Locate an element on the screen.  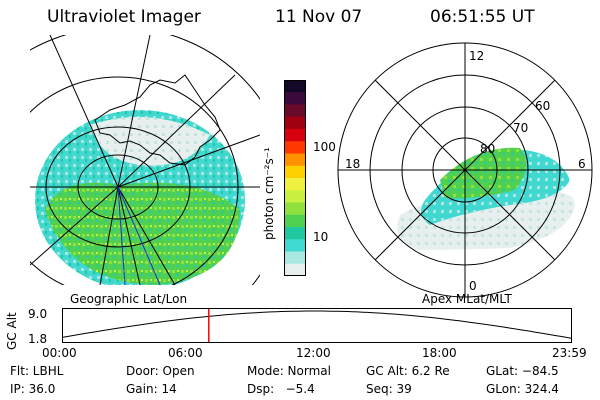
instrument-title: Ultraviolet Imager is located at coordinates (124, 17).